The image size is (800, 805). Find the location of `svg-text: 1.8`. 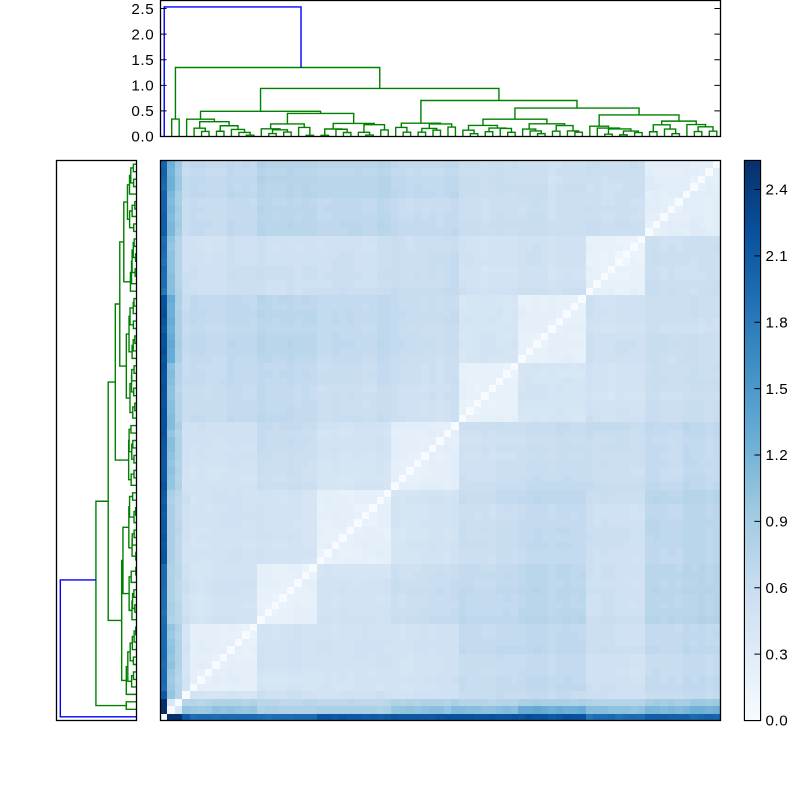

svg-text: 1.8 is located at coordinates (777, 322).